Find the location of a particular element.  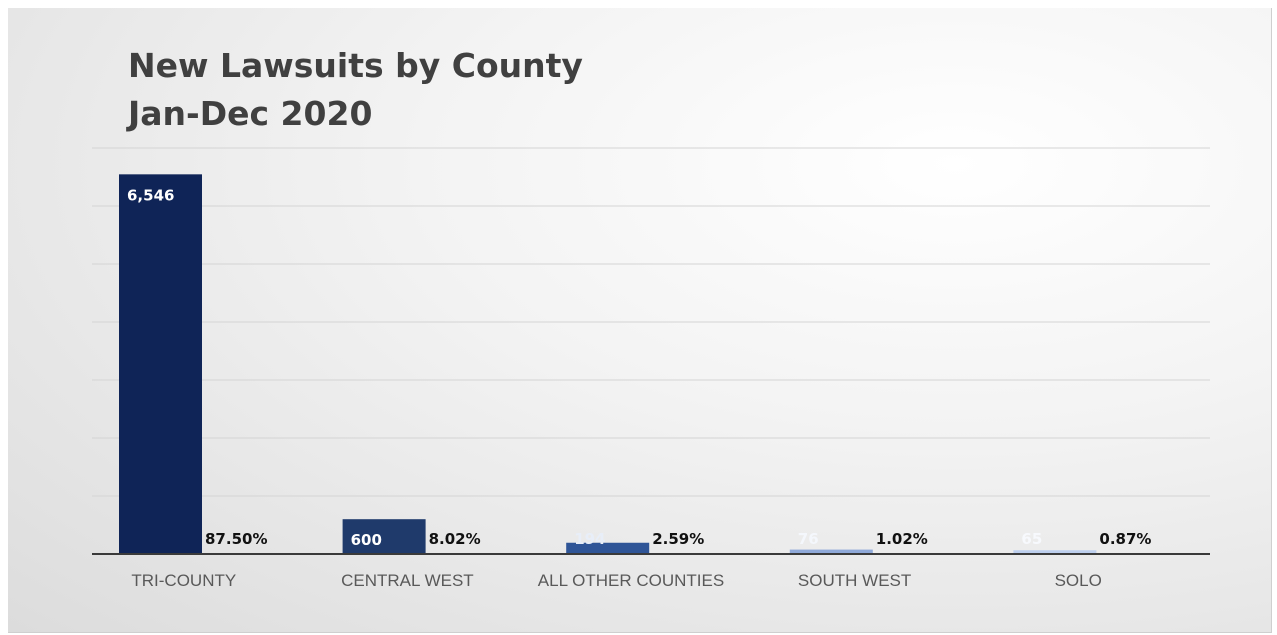

bar-percent-label: 87.50% is located at coordinates (236, 539).